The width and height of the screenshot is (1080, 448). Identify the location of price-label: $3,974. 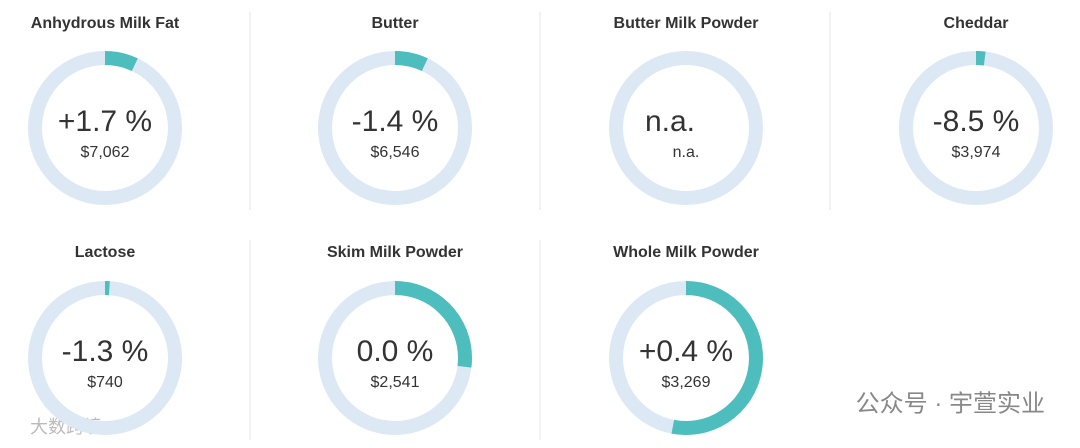
(976, 152).